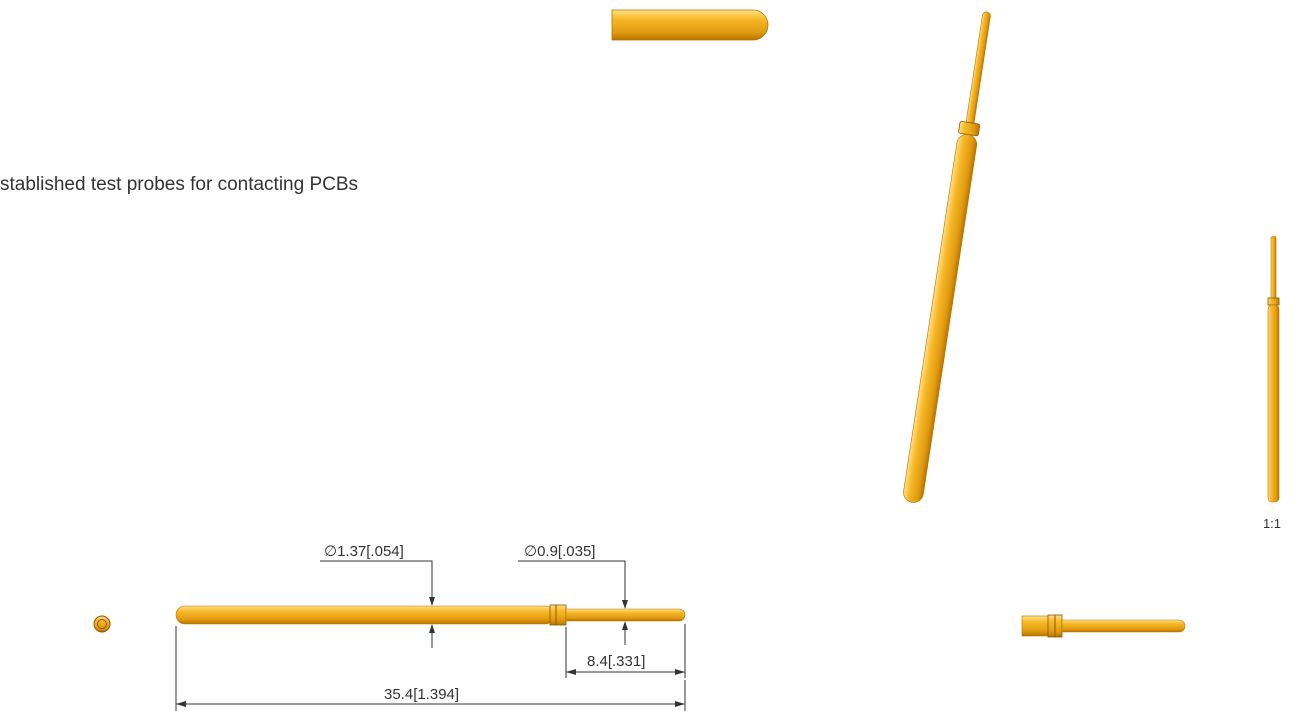 The width and height of the screenshot is (1295, 711). What do you see at coordinates (102, 624) in the screenshot?
I see `probe-end-view` at bounding box center [102, 624].